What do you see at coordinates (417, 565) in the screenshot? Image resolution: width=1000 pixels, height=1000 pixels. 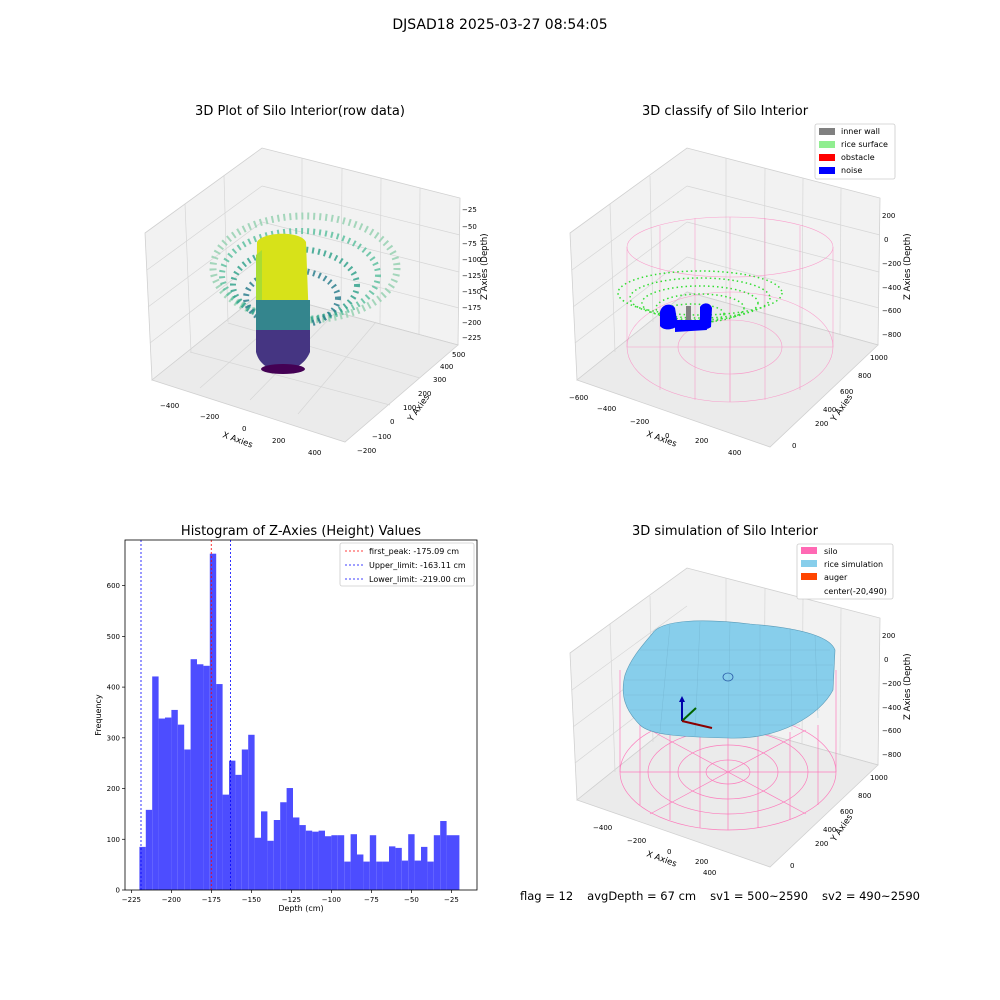 I see `legend-upper-limit: Upper_limit: -163.11 cm` at bounding box center [417, 565].